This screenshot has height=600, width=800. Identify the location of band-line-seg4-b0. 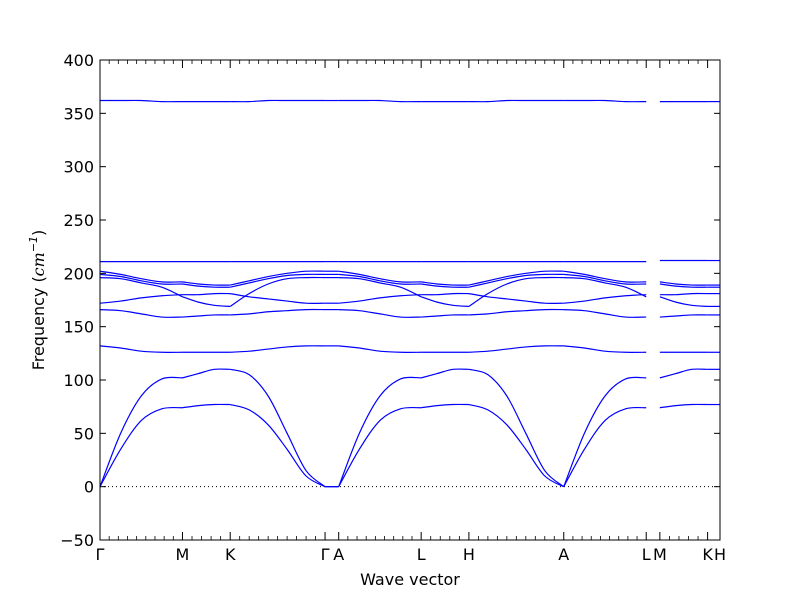
(380, 431).